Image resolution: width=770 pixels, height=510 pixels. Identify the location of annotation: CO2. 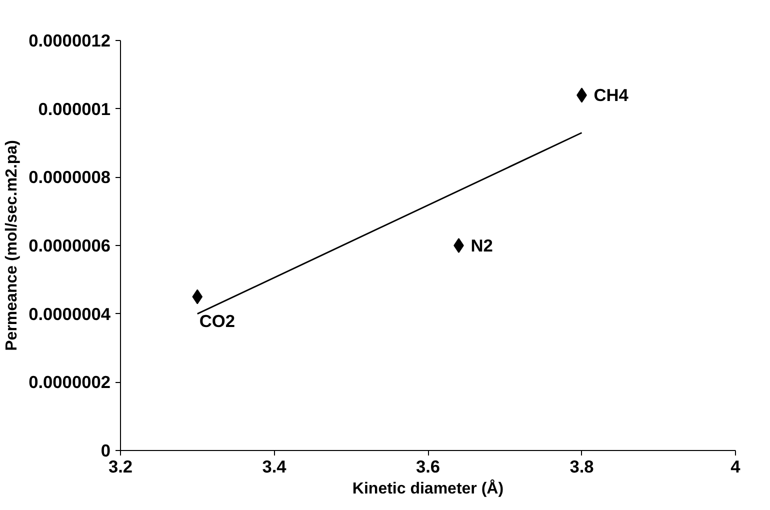
(217, 320).